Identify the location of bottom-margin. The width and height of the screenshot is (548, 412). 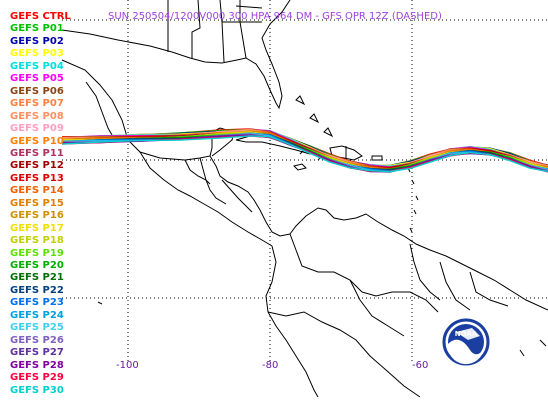
(274, 404).